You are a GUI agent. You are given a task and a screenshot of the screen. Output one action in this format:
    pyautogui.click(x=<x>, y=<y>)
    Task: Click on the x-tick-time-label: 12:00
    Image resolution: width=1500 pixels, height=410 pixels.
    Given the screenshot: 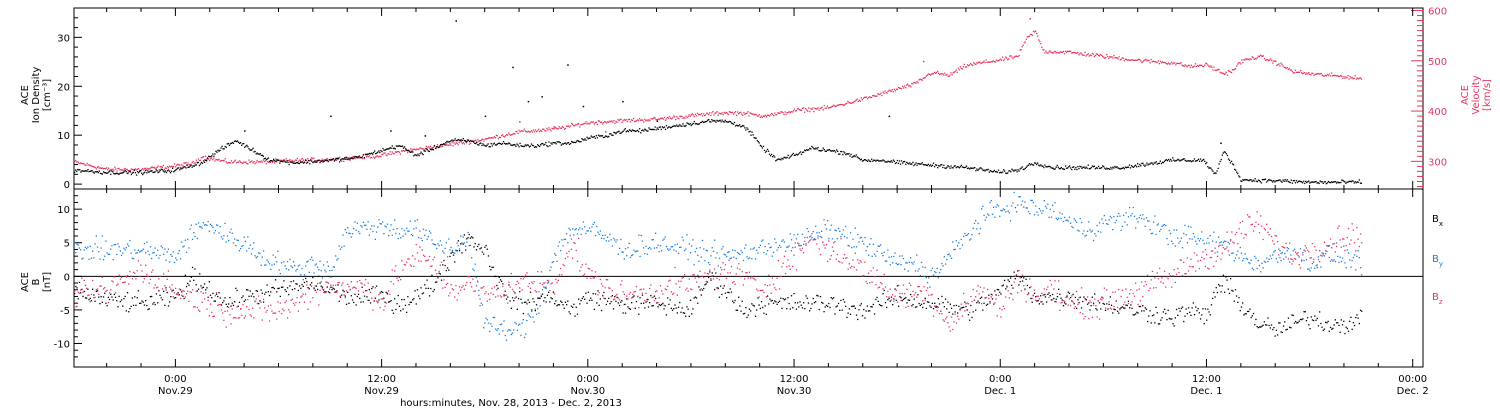 What is the action you would take?
    pyautogui.click(x=381, y=379)
    